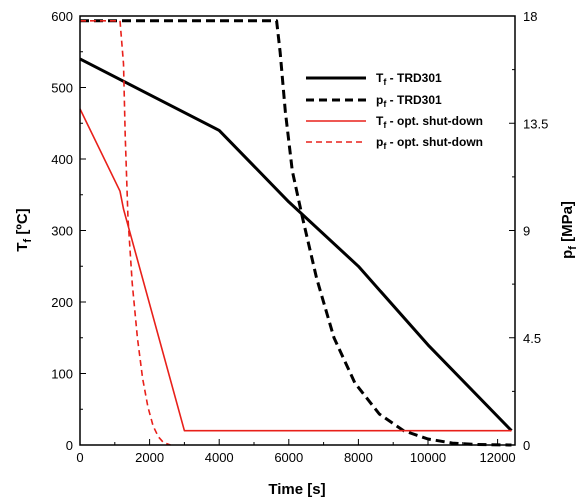 The height and width of the screenshot is (501, 585). I want to click on legend-label-pf-opt: pf - opt. shut-down, so click(429, 143).